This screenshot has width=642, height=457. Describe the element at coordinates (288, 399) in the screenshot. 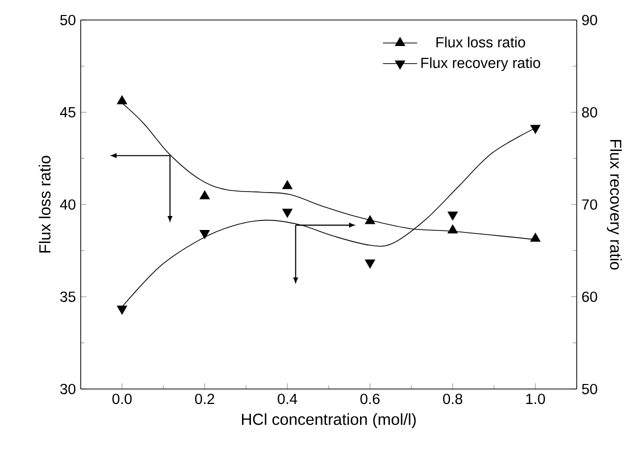

I see `x-tick-label: 0.4` at that location.